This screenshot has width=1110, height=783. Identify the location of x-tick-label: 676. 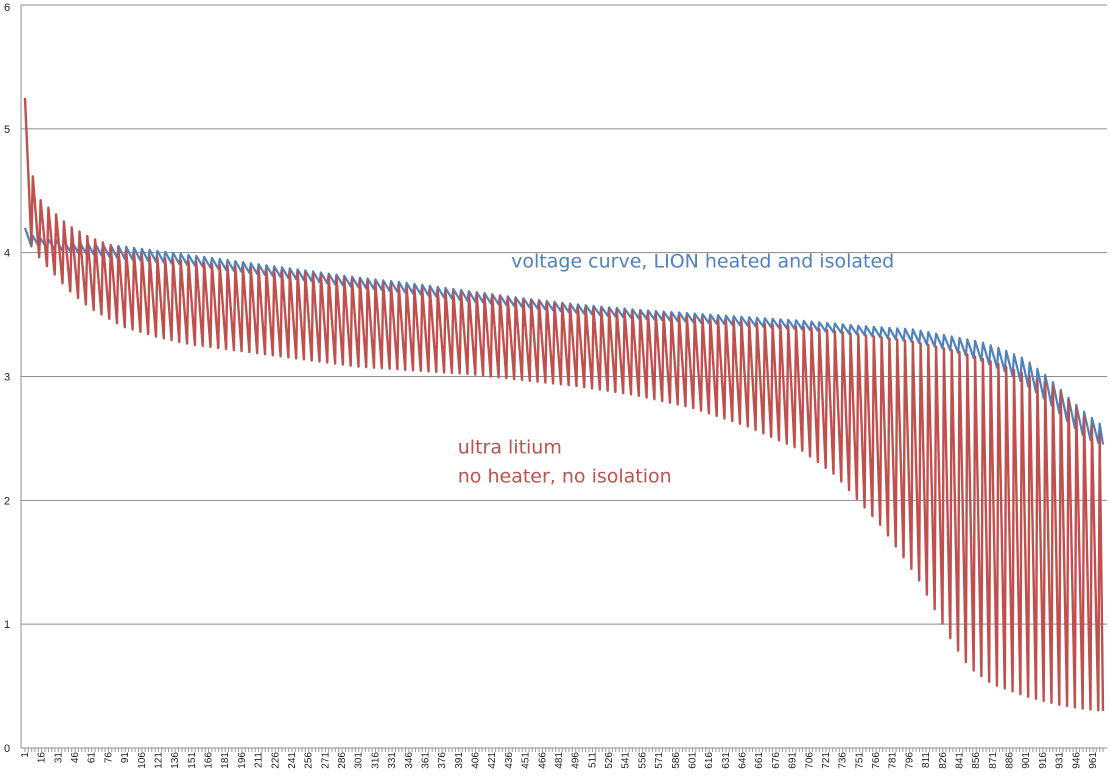
(776, 760).